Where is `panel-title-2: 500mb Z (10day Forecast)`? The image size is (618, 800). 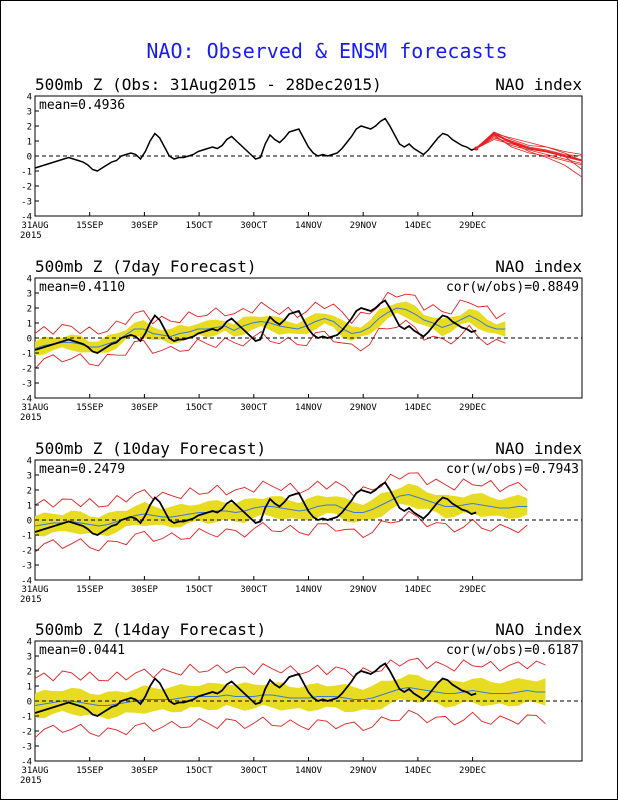
panel-title-2: 500mb Z (10day Forecast) is located at coordinates (150, 448).